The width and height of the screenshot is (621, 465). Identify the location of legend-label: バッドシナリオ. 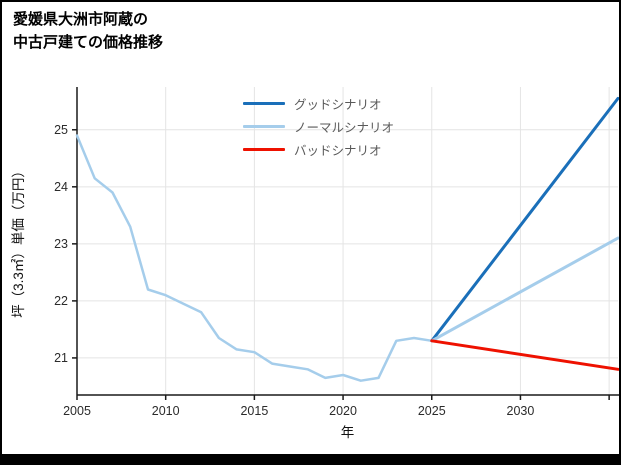
(338, 151).